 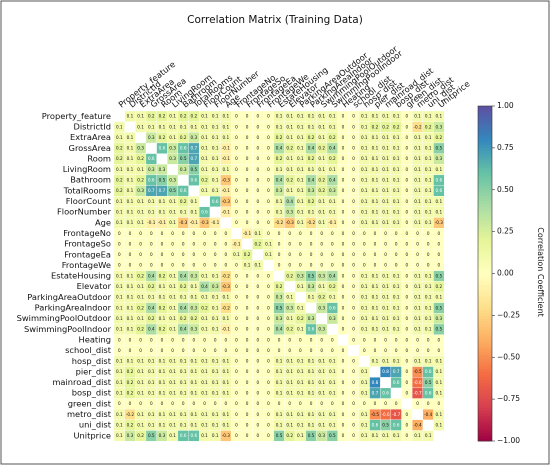 I want to click on cell-value-label: -0.2, so click(x=130, y=414).